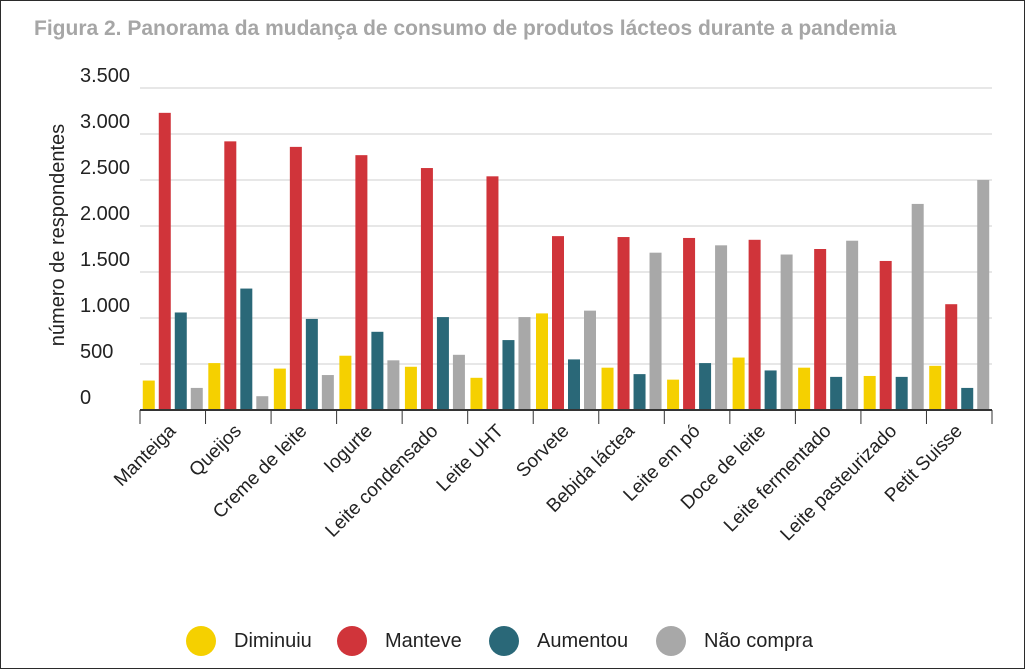 This screenshot has width=1025, height=669. What do you see at coordinates (85, 398) in the screenshot?
I see `y-tick-label: 0` at bounding box center [85, 398].